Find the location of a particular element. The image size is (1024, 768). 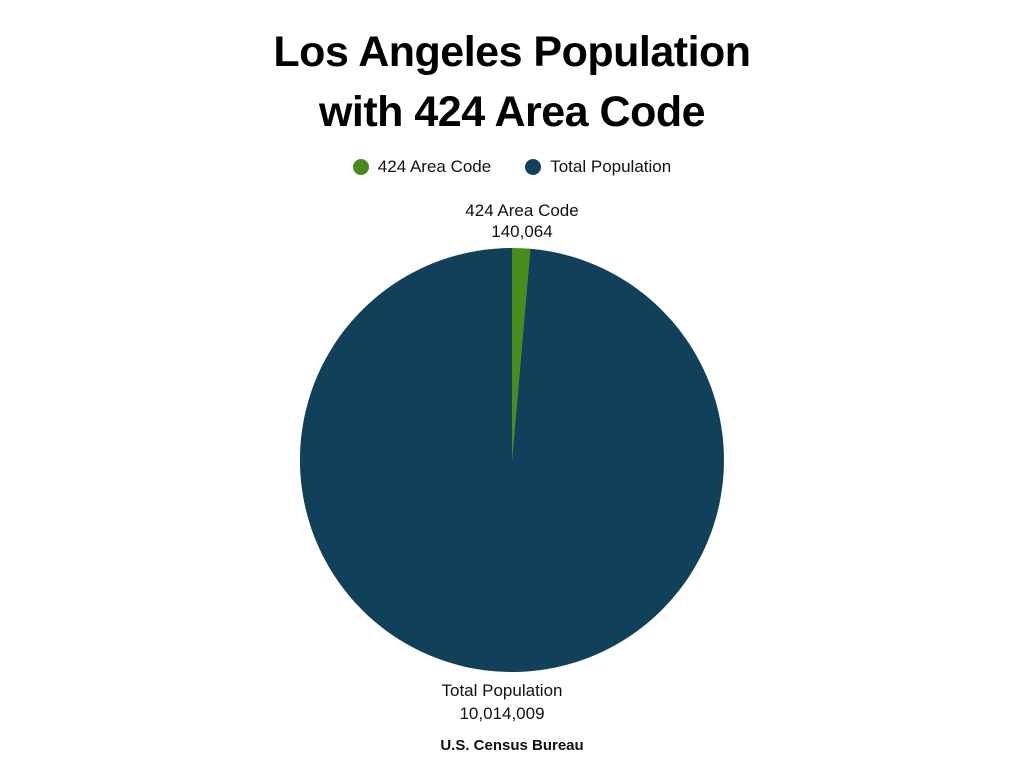

slice-label-total-population: Total Population 10,014,009 is located at coordinates (502, 702).